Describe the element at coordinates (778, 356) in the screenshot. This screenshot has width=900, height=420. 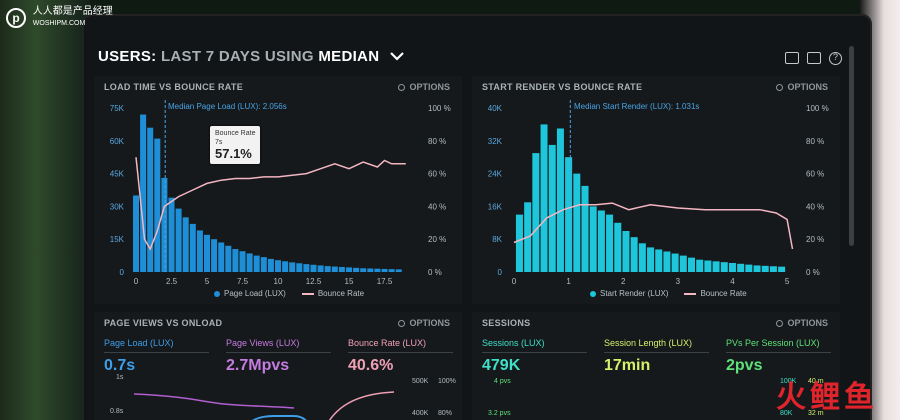
I see `metric-pvs-per-session: PVs Per Session (LUX) 2pvs` at that location.